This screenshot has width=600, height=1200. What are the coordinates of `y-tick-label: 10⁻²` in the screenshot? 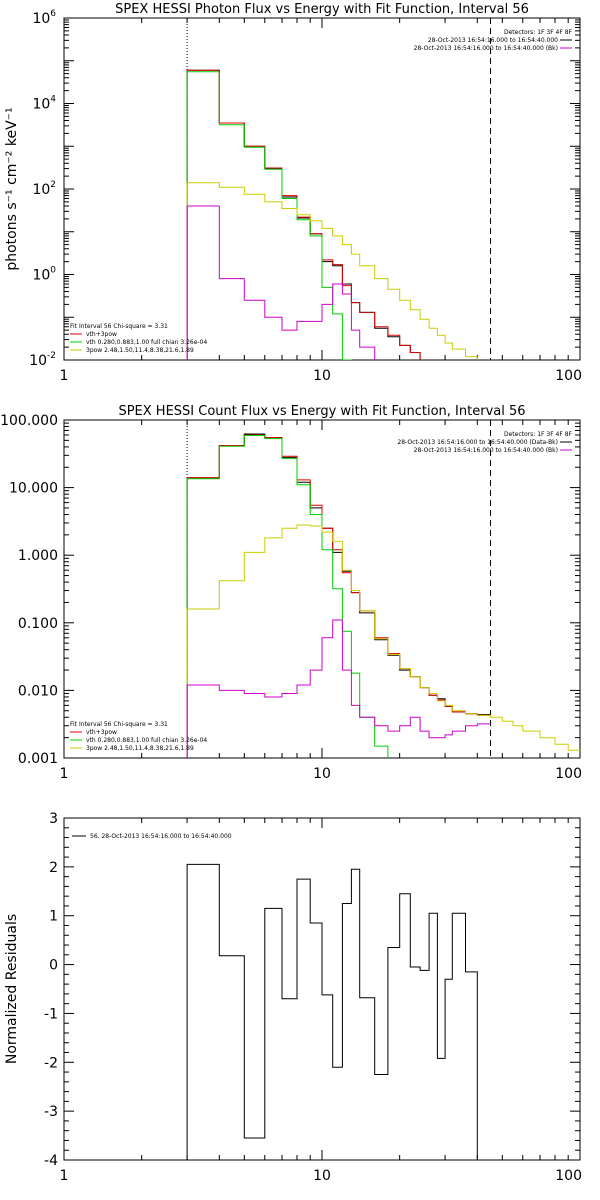 It's located at (42, 360).